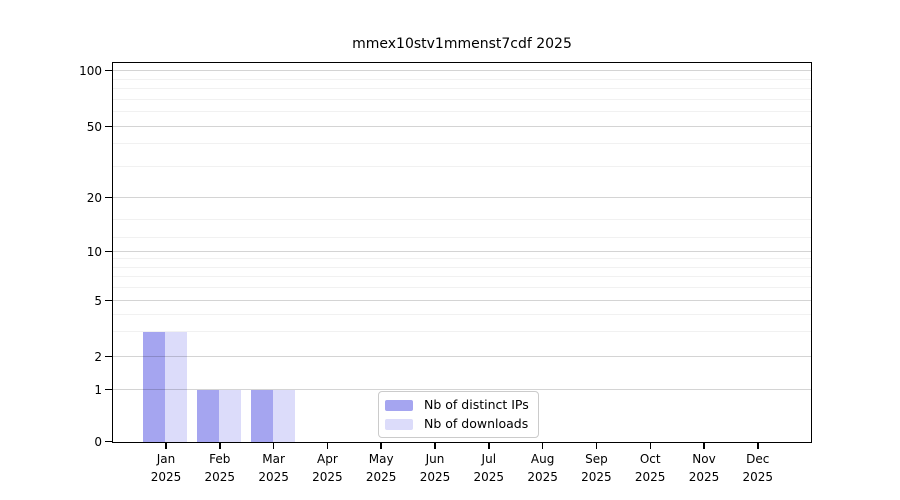  Describe the element at coordinates (542, 459) in the screenshot. I see `x-tick-month: Aug` at that location.